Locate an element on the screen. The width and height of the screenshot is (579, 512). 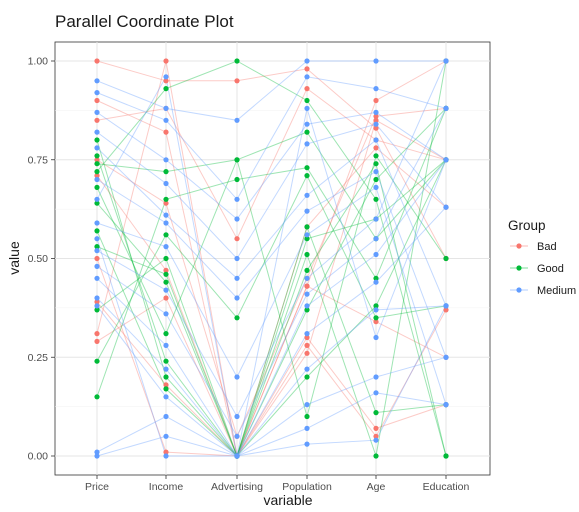
series-line-good is located at coordinates (271, 185).